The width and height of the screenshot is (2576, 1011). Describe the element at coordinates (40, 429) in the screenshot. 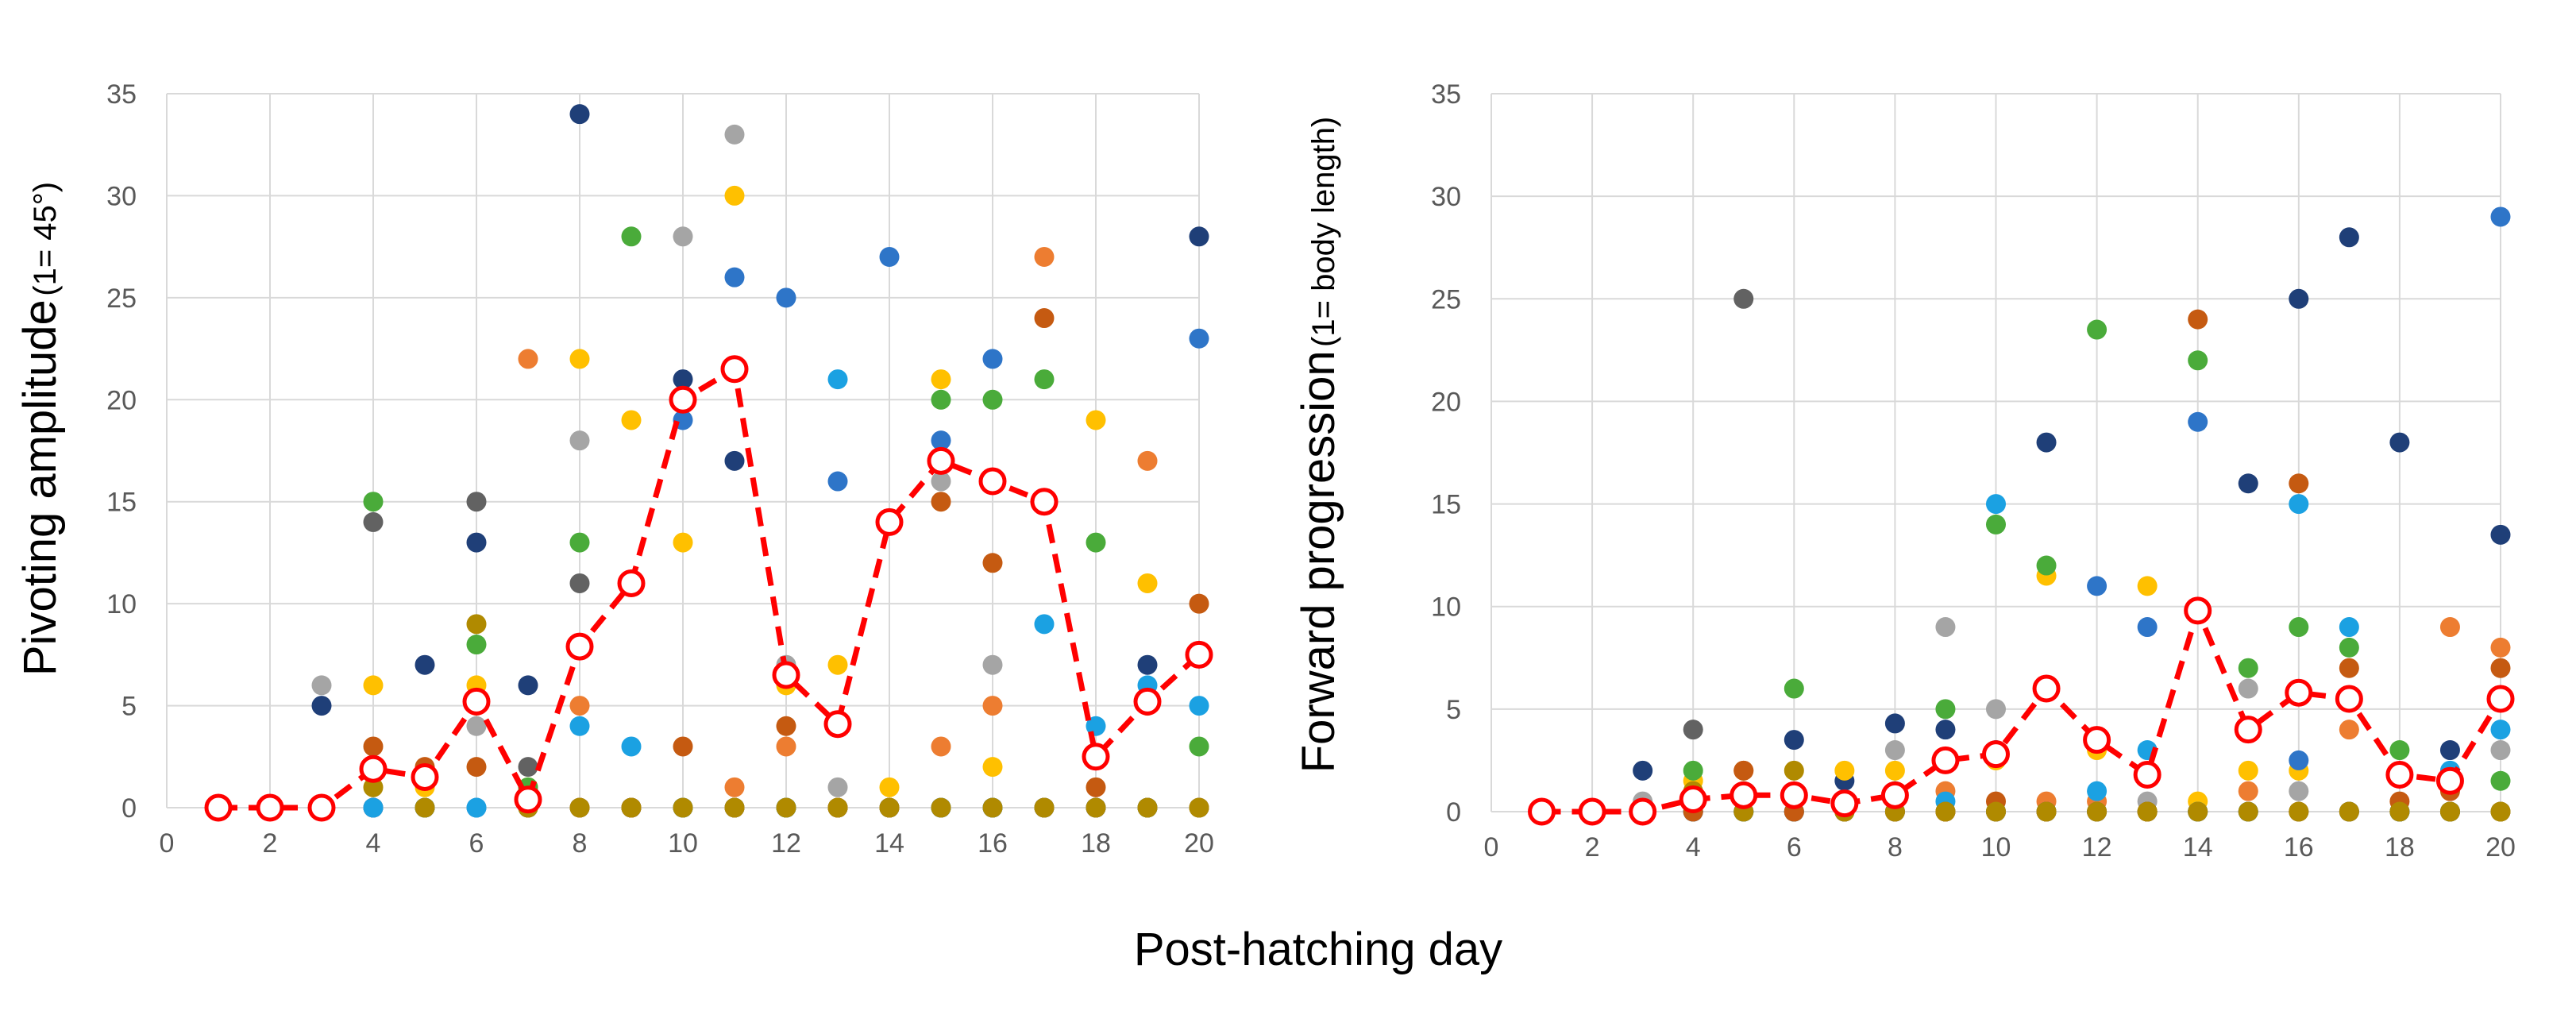

I see `chart-pivoting-y-axis-label: Pivoting amplitude (1= 45°)` at that location.